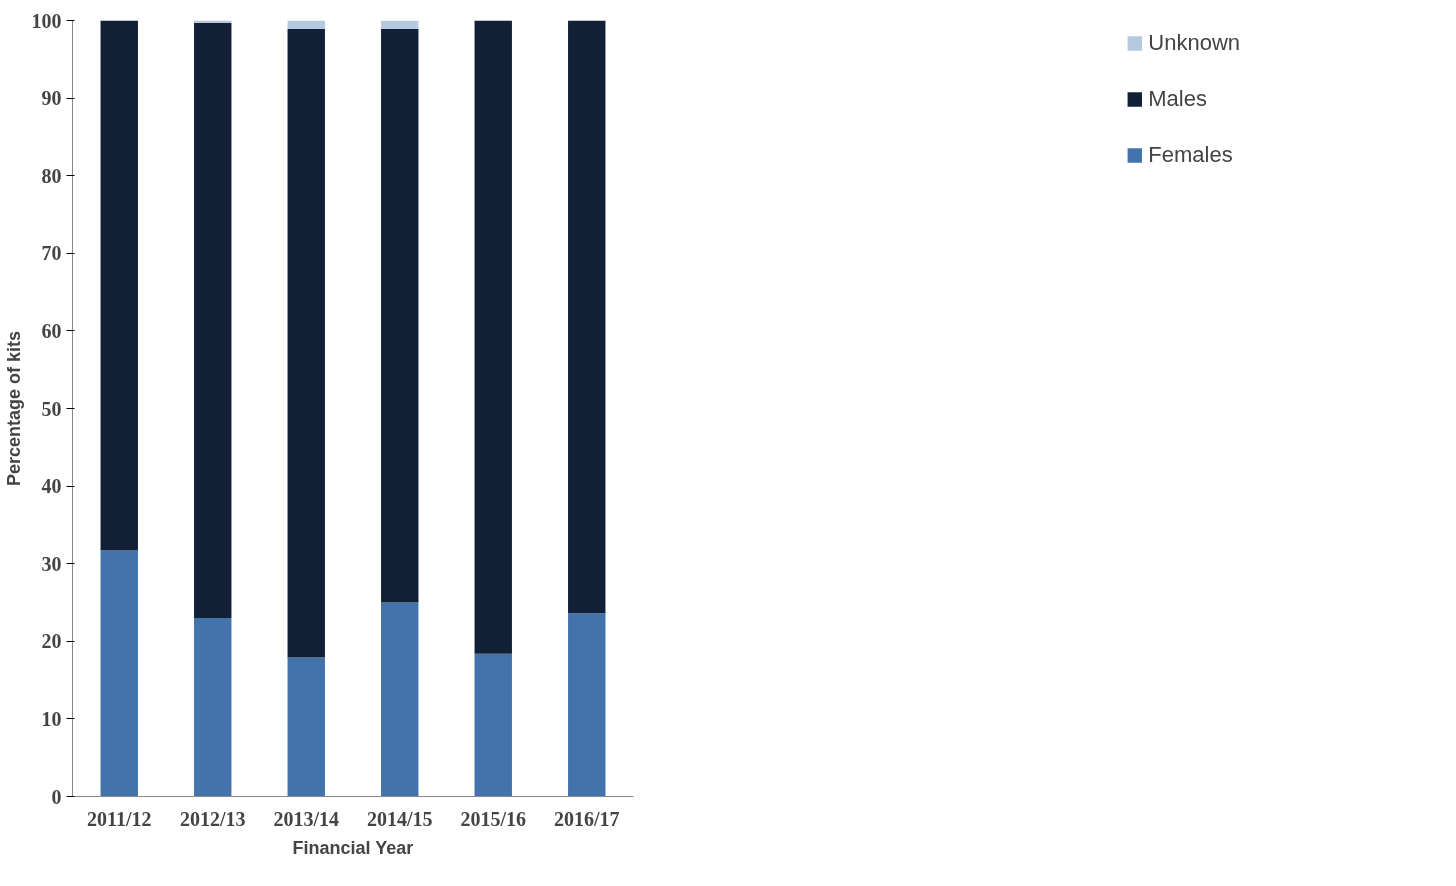 The height and width of the screenshot is (886, 1456). Describe the element at coordinates (51, 563) in the screenshot. I see `y-tick-label: 30` at that location.